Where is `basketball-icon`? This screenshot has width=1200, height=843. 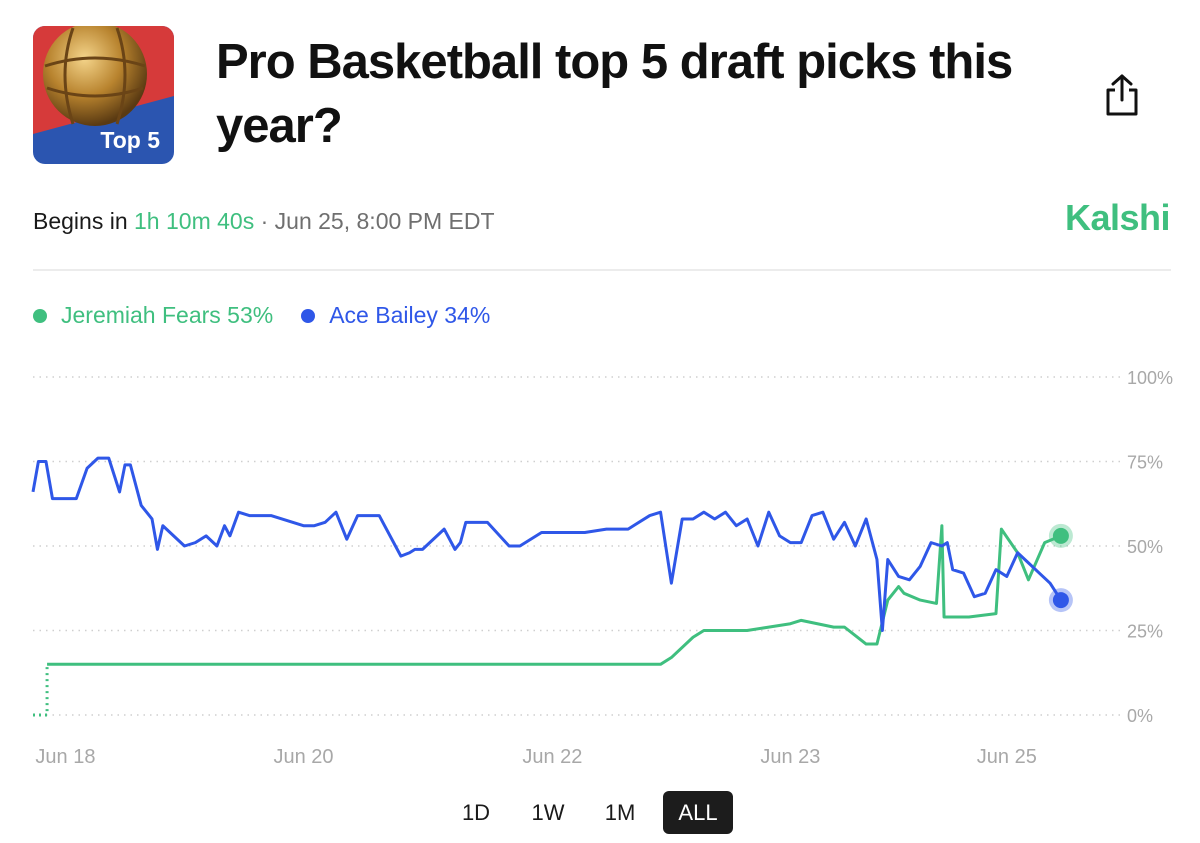 basketball-icon is located at coordinates (103, 95).